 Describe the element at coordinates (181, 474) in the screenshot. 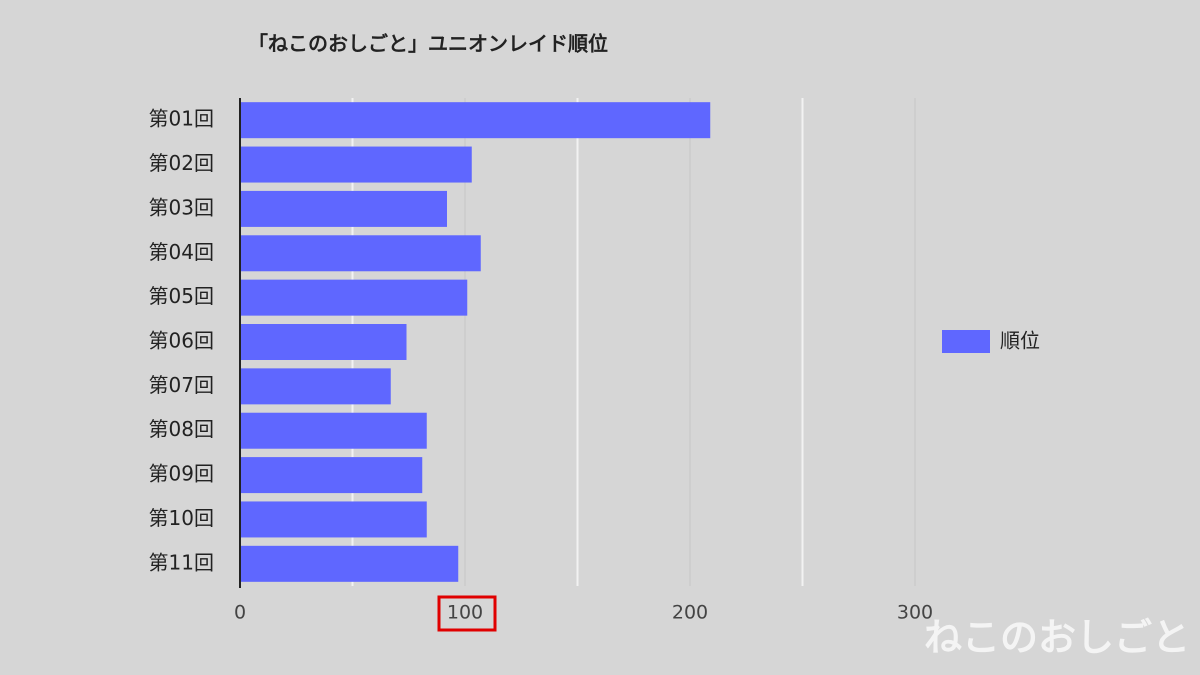

I see `y-tick-label: 第09回` at that location.